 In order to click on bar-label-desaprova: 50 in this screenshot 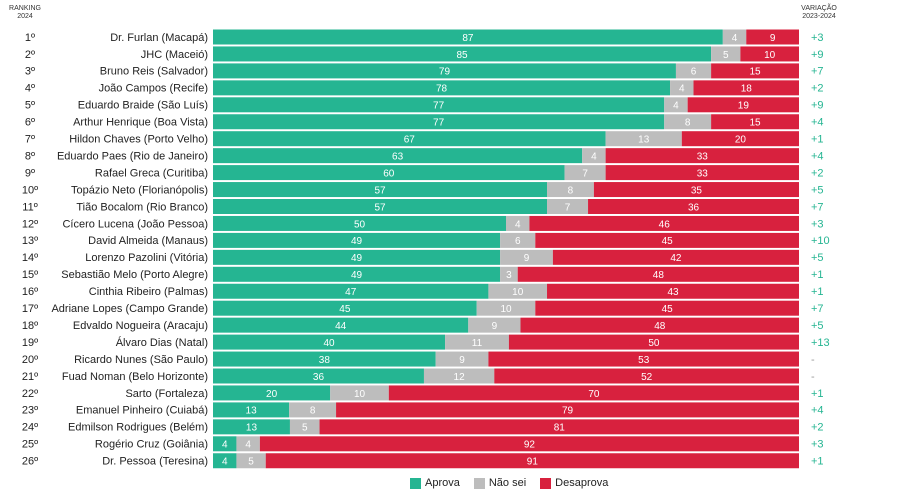, I will do `click(654, 343)`.